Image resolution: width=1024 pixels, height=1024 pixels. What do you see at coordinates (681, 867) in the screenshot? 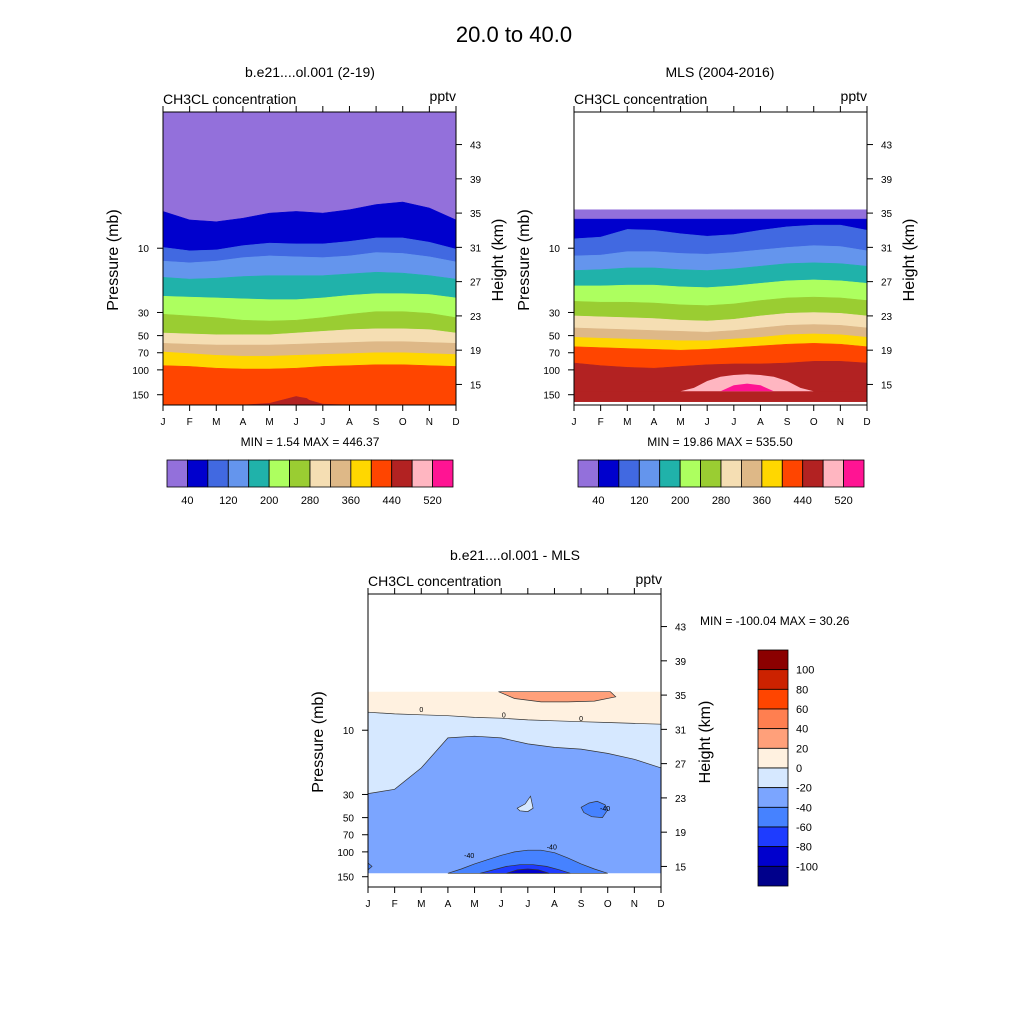
I see `diff-height-label: 15` at bounding box center [681, 867].